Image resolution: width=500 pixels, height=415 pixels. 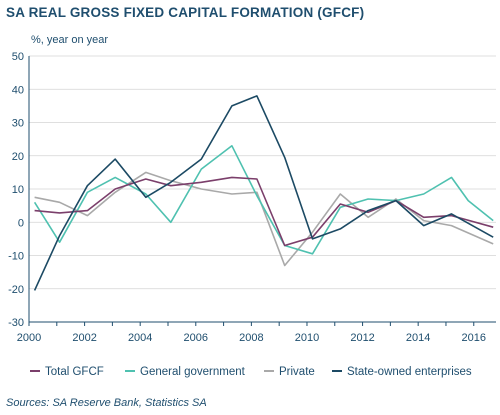 What do you see at coordinates (18, 124) in the screenshot?
I see `y-tick-label: 30` at bounding box center [18, 124].